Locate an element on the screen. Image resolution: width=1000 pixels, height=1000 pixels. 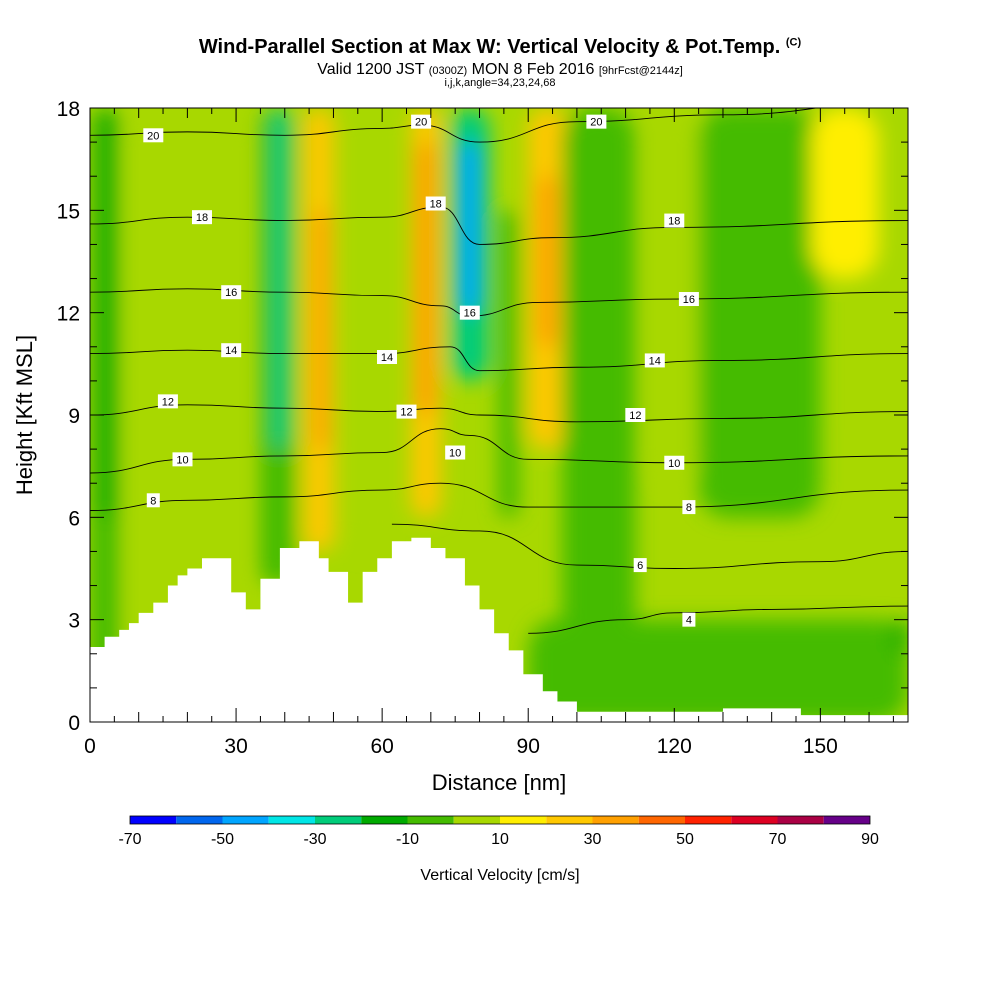
x-tick-label: 120 is located at coordinates (674, 746).